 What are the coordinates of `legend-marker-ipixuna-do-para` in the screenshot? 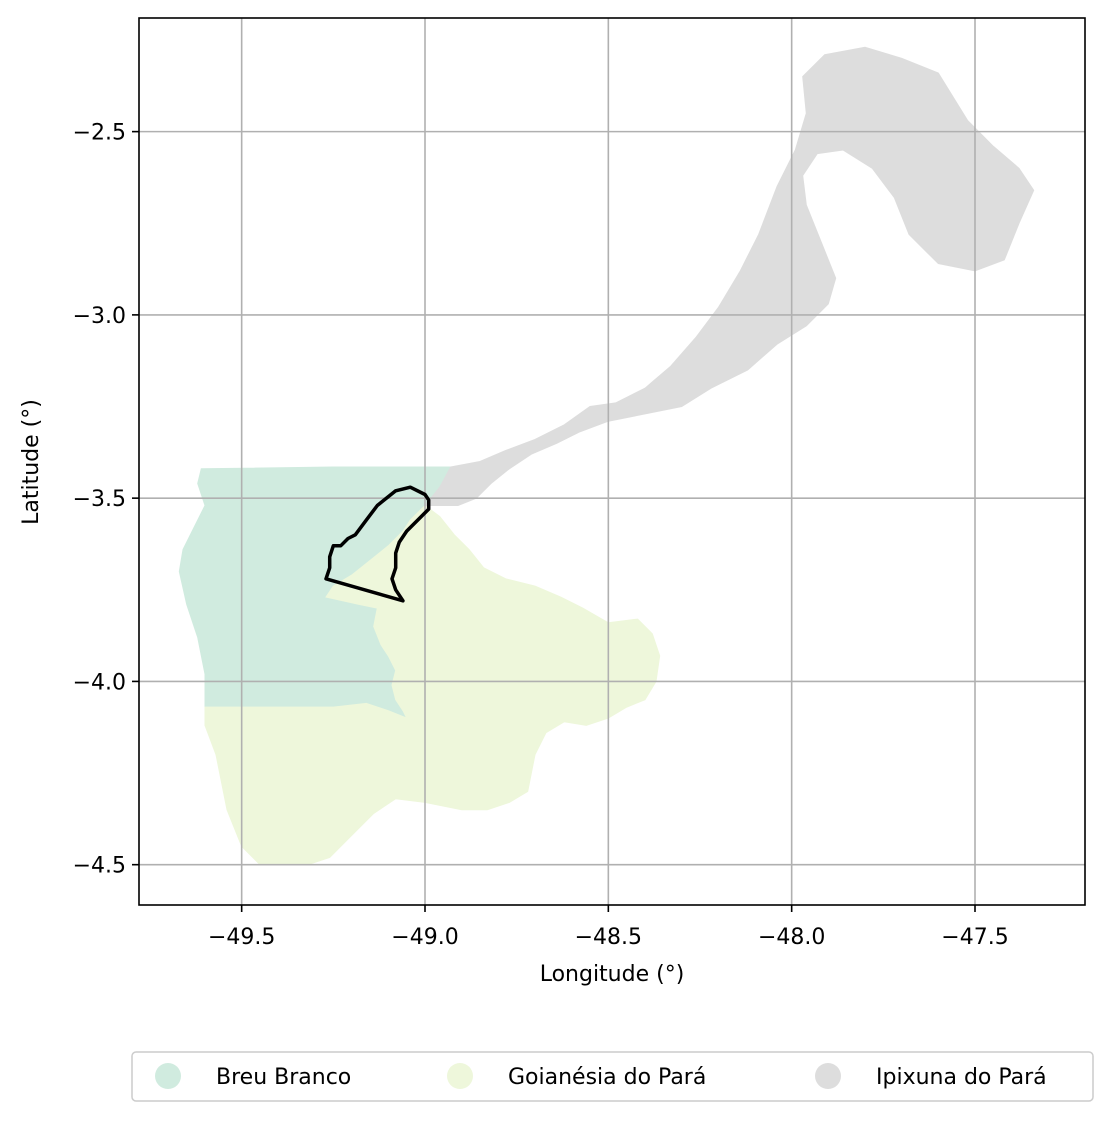 It's located at (828, 1076).